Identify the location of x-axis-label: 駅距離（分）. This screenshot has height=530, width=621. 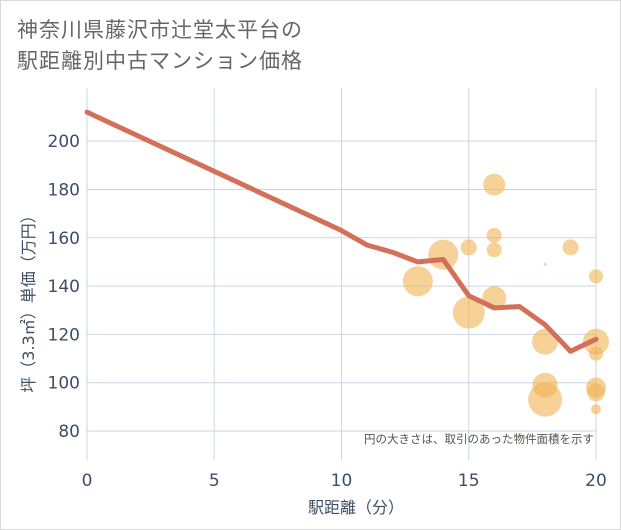
(356, 507).